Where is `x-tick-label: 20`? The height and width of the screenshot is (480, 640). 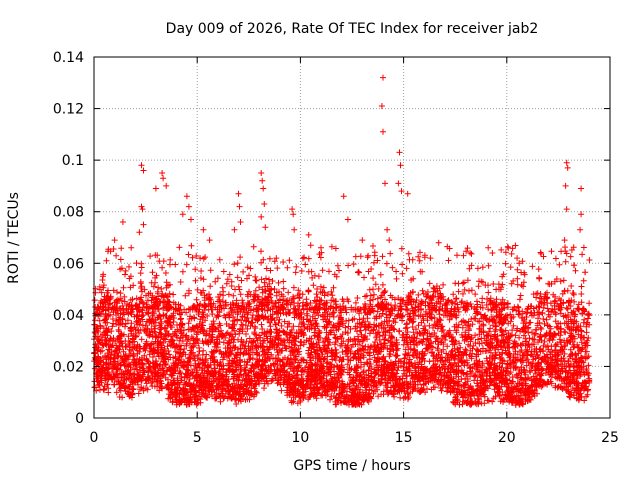 x-tick-label: 20 is located at coordinates (507, 438).